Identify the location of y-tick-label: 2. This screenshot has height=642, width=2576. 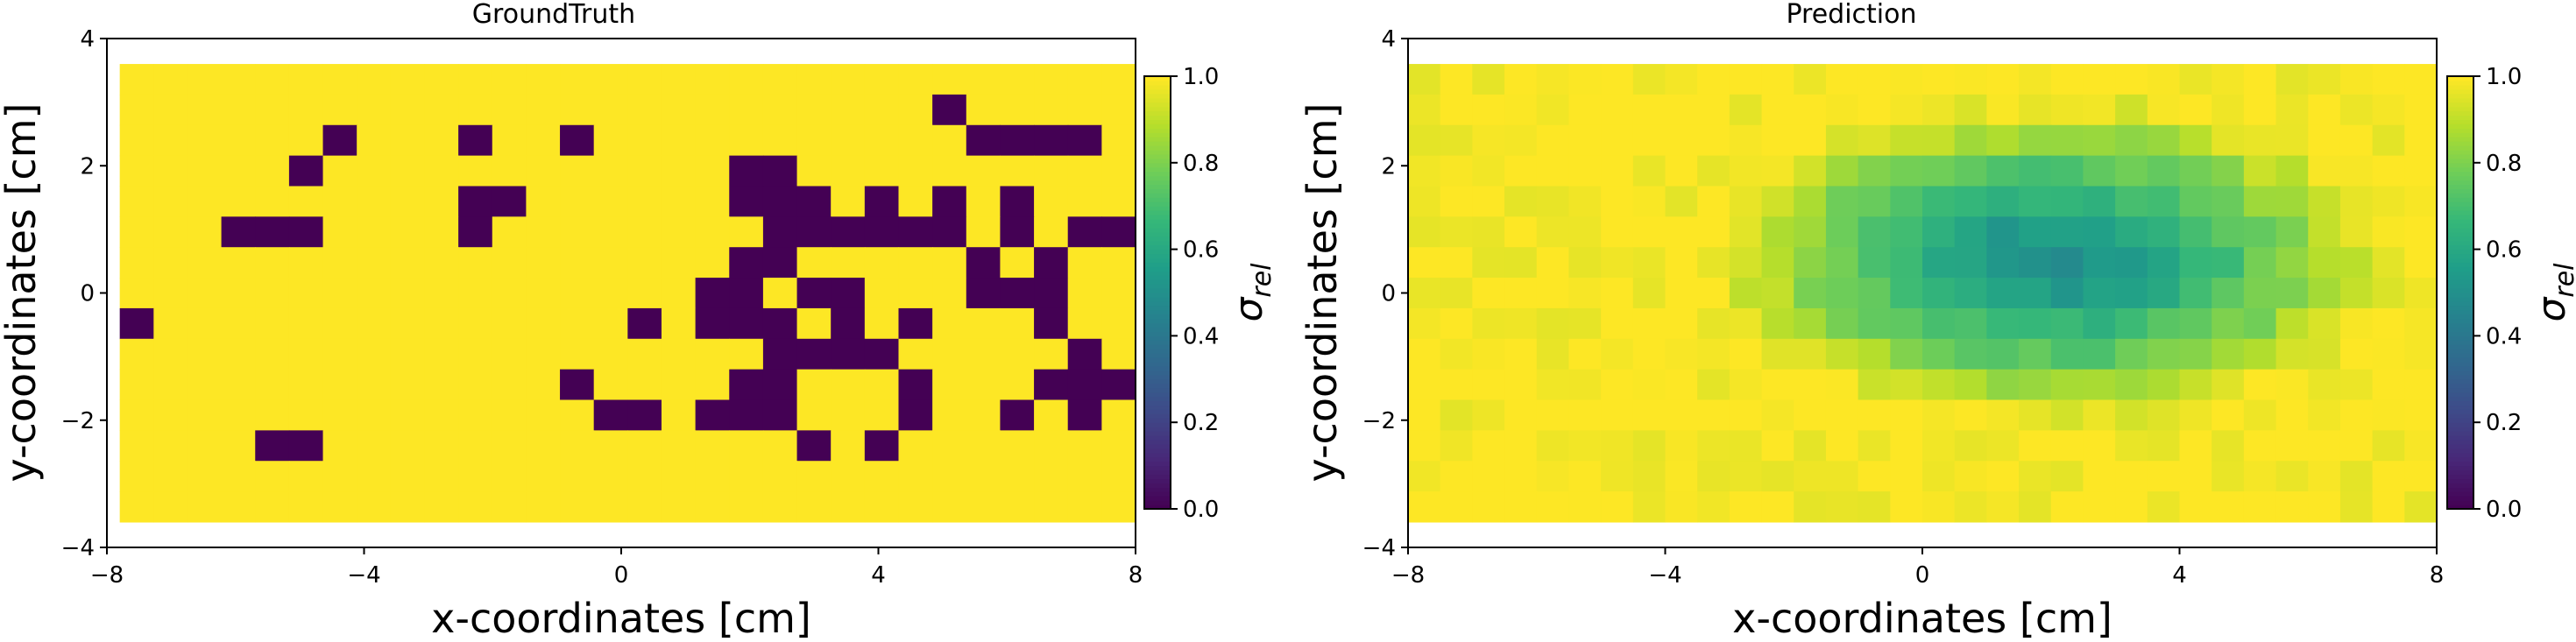
(87, 166).